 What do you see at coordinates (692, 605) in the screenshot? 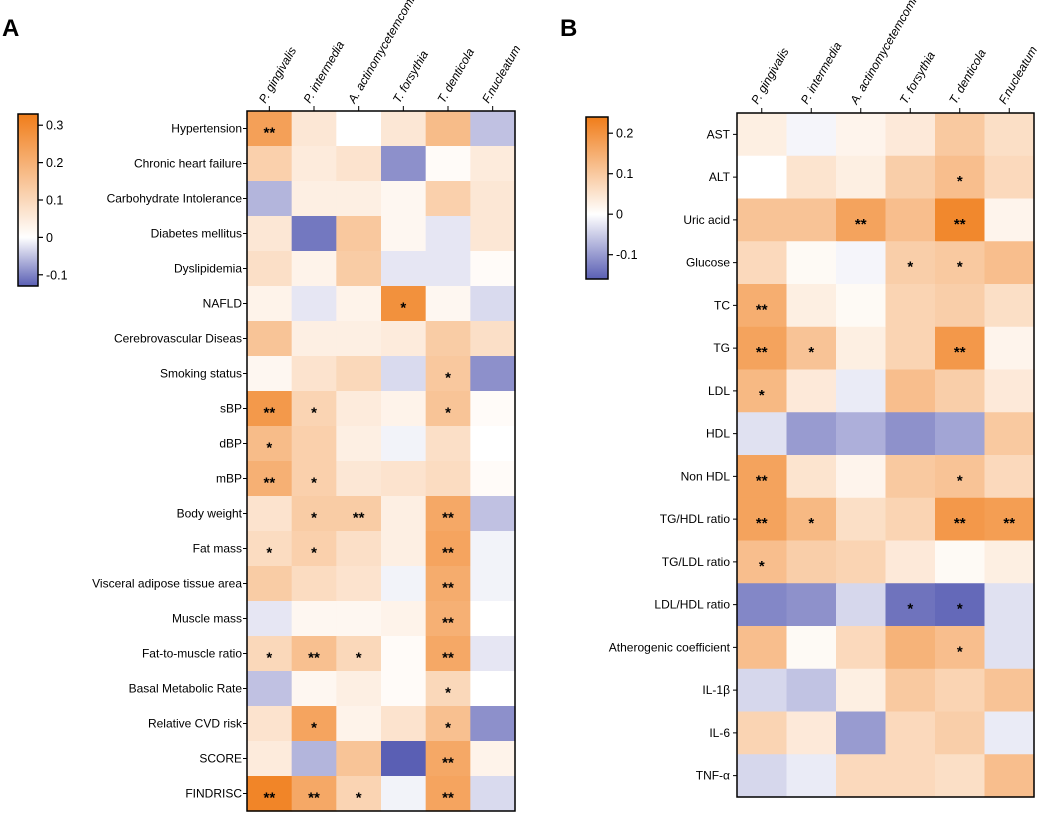
I see `row-label: LDL/HDL ratio` at bounding box center [692, 605].